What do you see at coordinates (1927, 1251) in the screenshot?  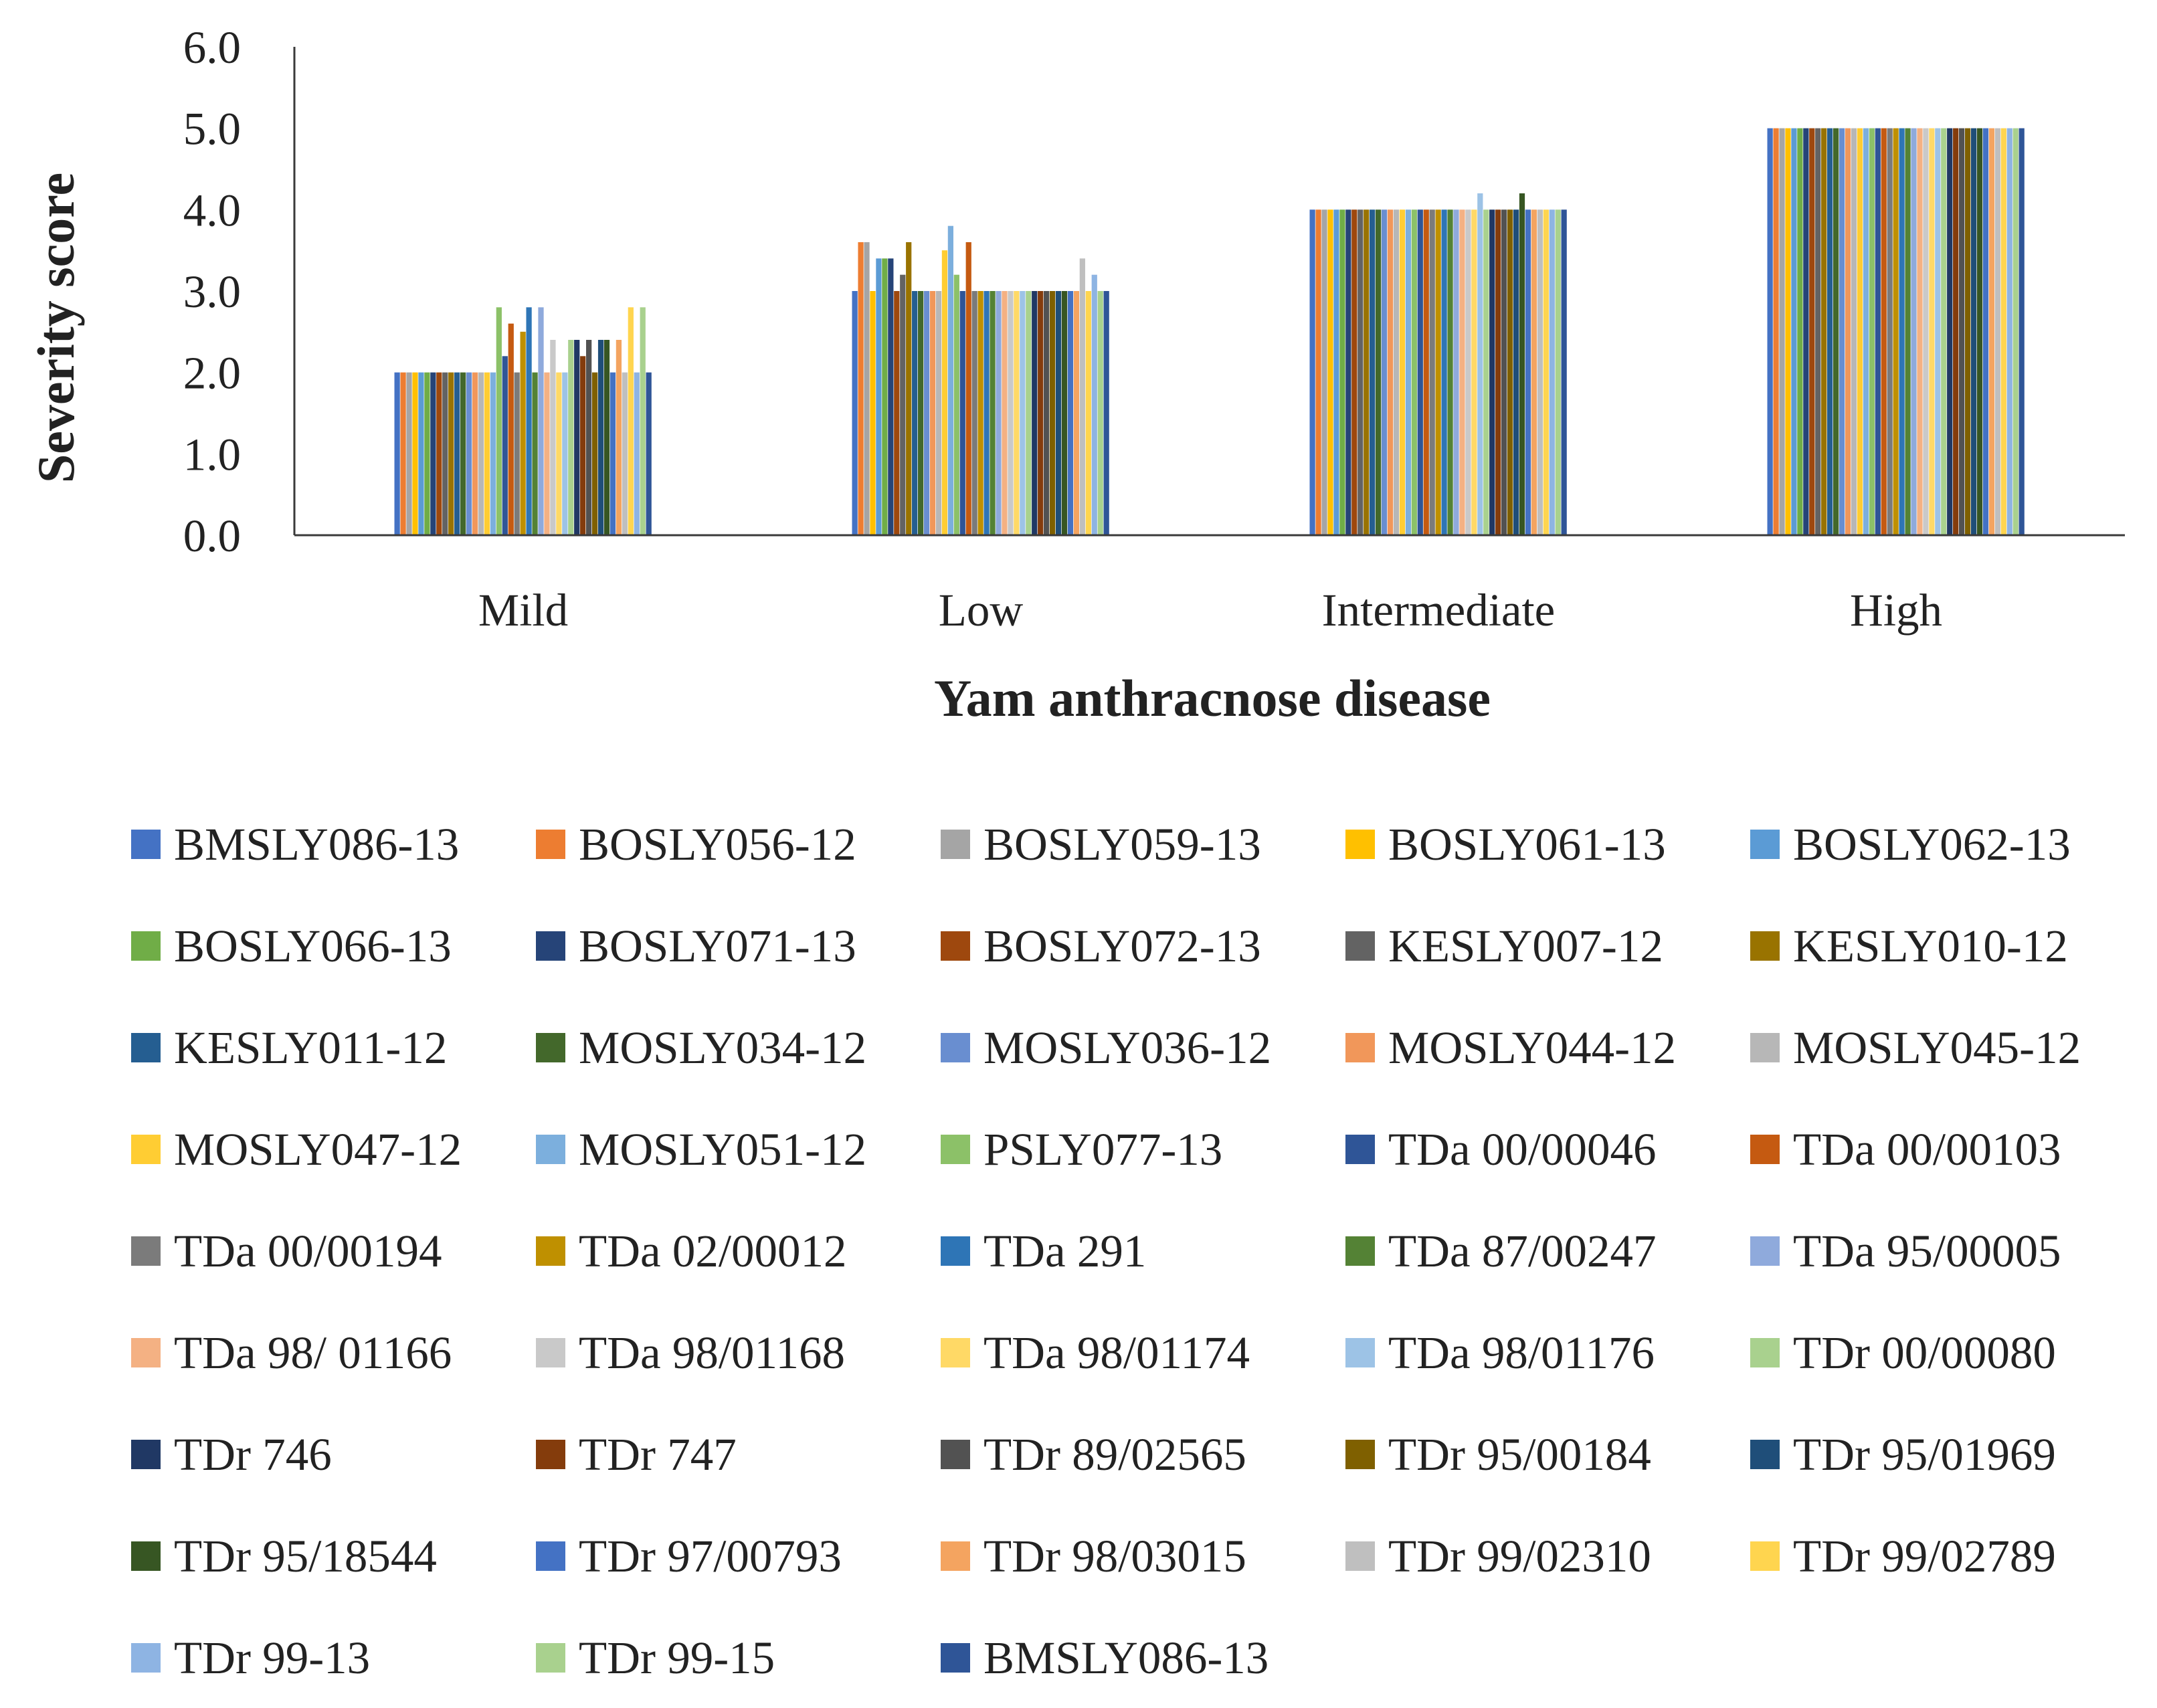 I see `legend-label: TDa 95/00005` at bounding box center [1927, 1251].